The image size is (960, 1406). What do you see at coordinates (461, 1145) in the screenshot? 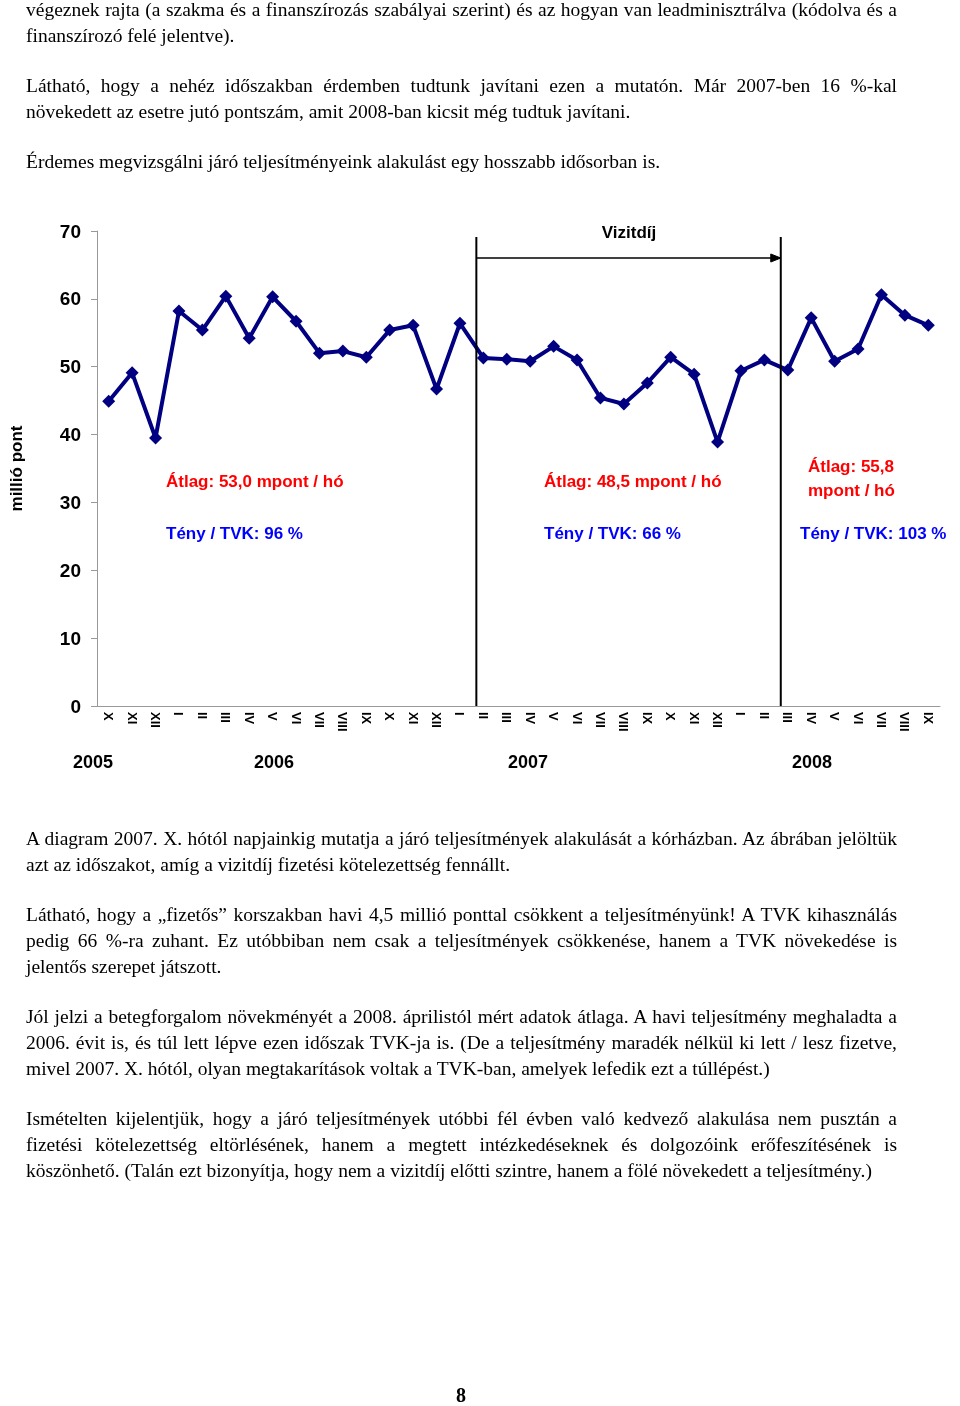
I see `text: Ismételten kijelentjük, hogy a járó teljesítmények utóbbi fél évben való kedvező alakulása nem pusztán a fizetési kötelezettség eltörlésének, hanem a megtett intézkedéseknek és dolgozóink erőfeszítésének is köszönhető. (Talán ezt bizonyítja, hogy nem a vizitdíj előtti szintre, hanem a fölé növekedett a teljesítmény.)` at bounding box center [461, 1145].